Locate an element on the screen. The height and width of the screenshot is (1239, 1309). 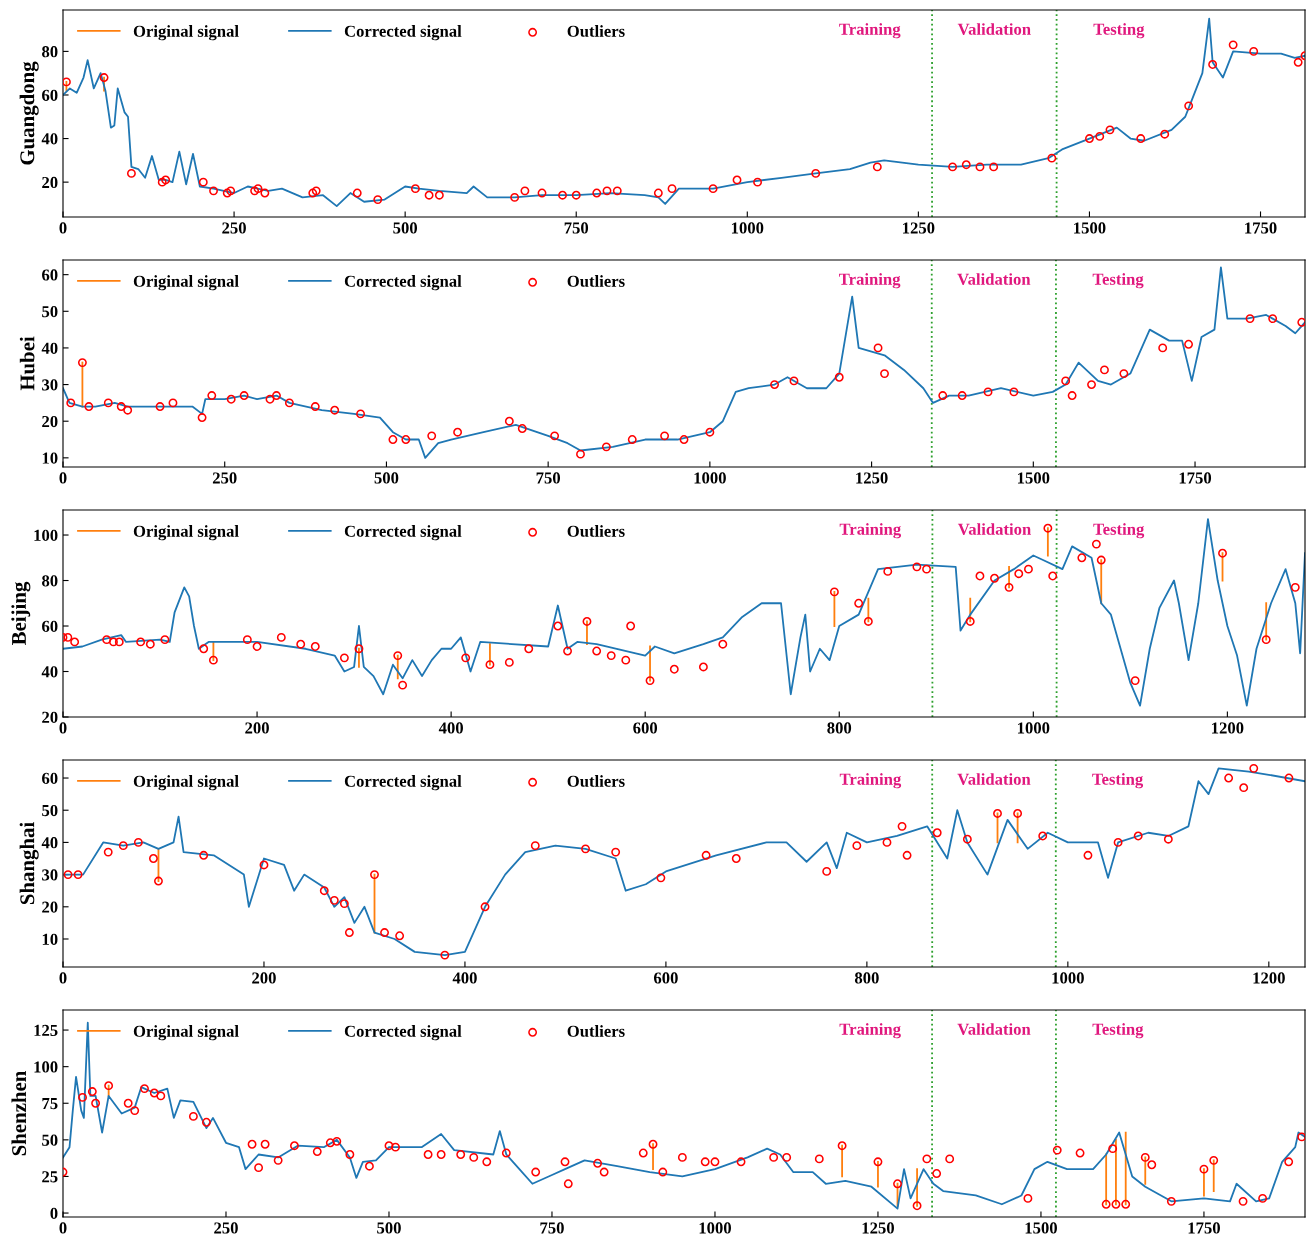
y-axis-title: Shenzhen is located at coordinates (19, 1113).